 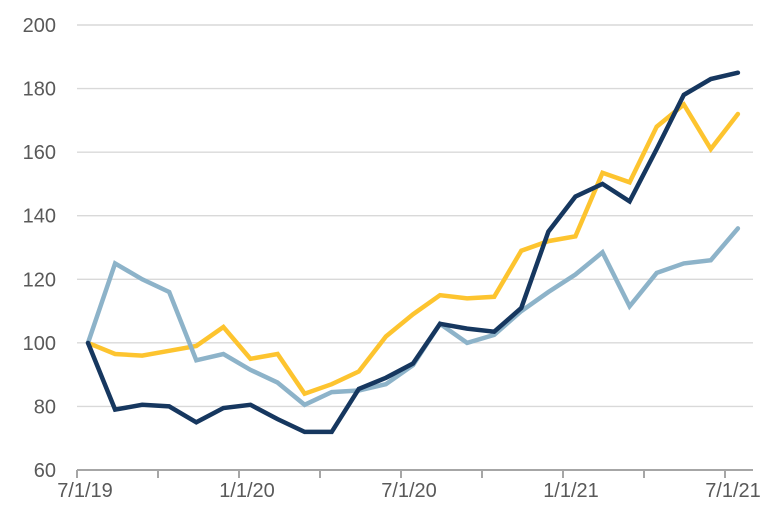 What do you see at coordinates (39, 280) in the screenshot?
I see `y-axis-label-120: 120` at bounding box center [39, 280].